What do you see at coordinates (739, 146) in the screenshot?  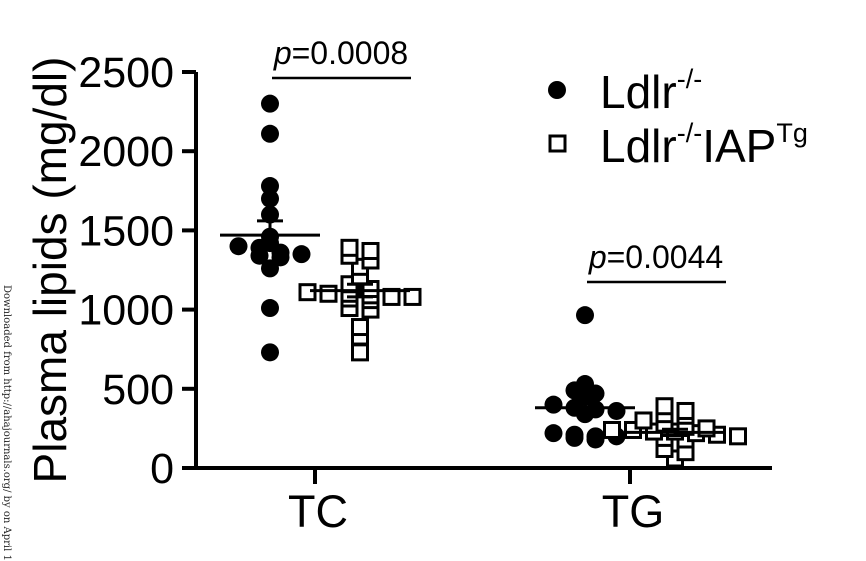 I see `legend-text: IAP` at bounding box center [739, 146].